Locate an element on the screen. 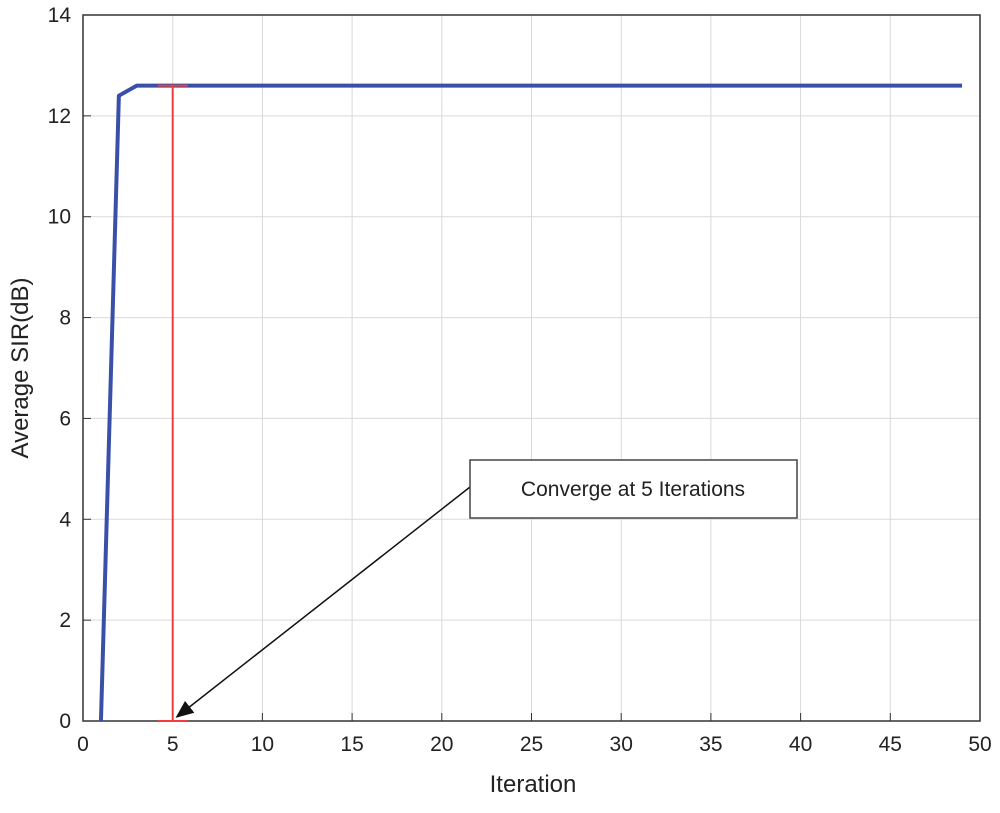 This screenshot has height=813, width=1000. annotation-box is located at coordinates (633, 489).